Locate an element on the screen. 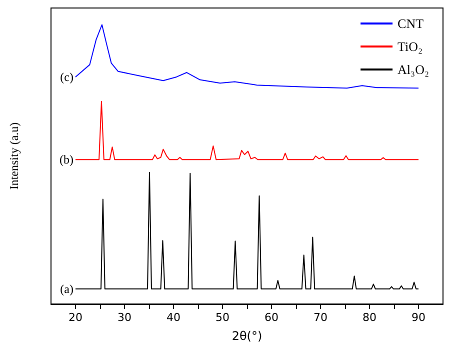 The width and height of the screenshot is (474, 351). annotation: (c) is located at coordinates (67, 77).